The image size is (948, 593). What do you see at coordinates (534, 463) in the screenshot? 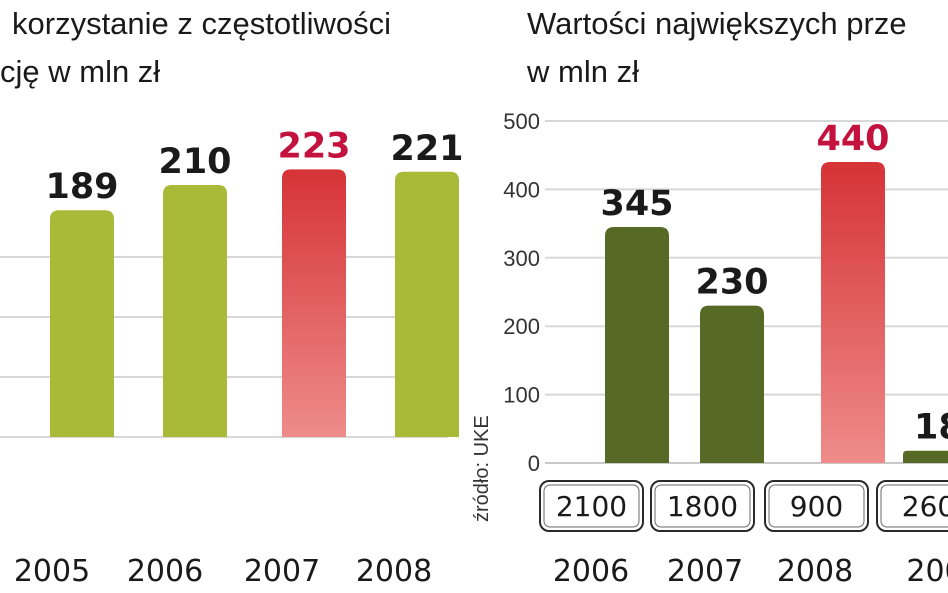
I see `right-y-tick: 0` at bounding box center [534, 463].